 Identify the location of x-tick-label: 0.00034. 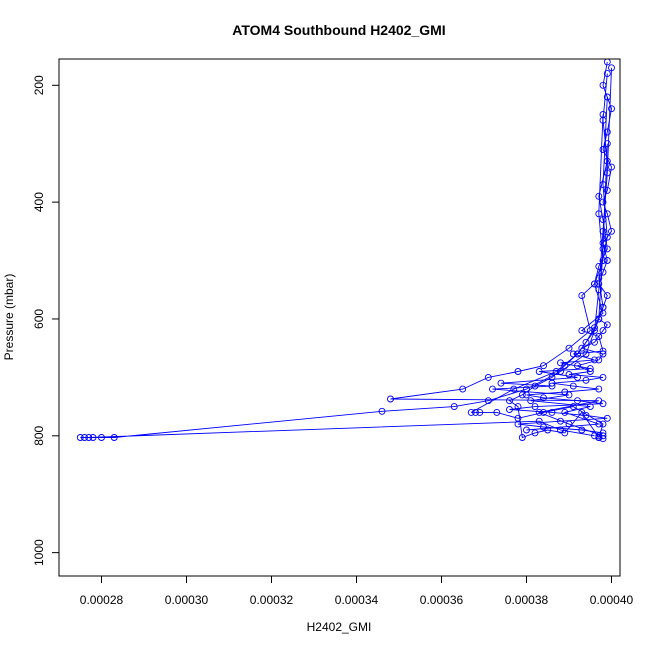
(357, 600).